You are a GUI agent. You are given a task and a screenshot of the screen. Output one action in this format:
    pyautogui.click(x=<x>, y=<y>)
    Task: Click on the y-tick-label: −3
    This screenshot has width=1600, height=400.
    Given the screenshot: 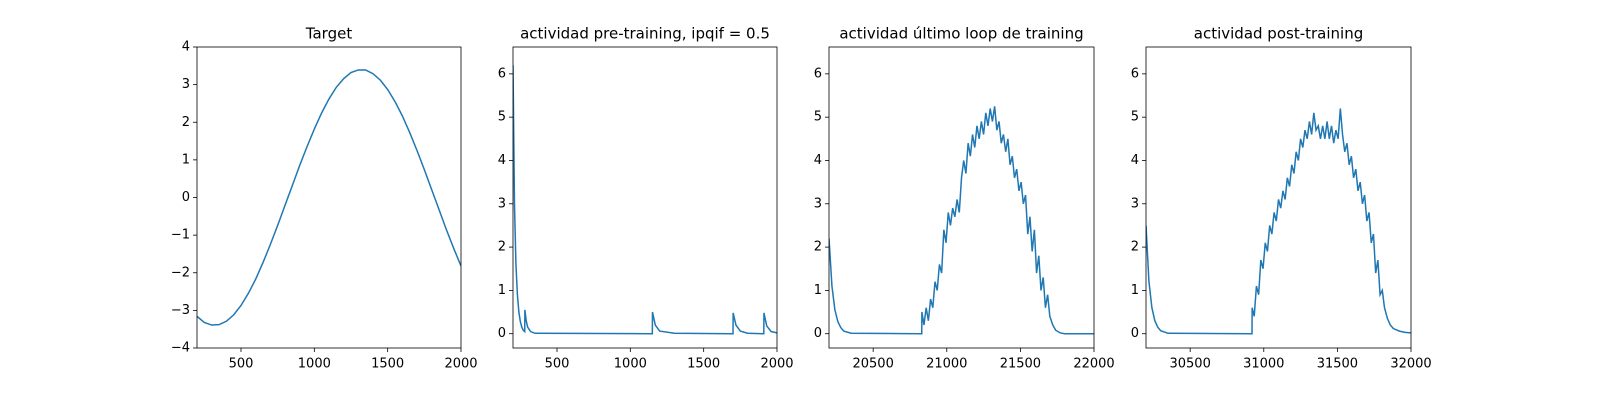 What is the action you would take?
    pyautogui.click(x=180, y=310)
    